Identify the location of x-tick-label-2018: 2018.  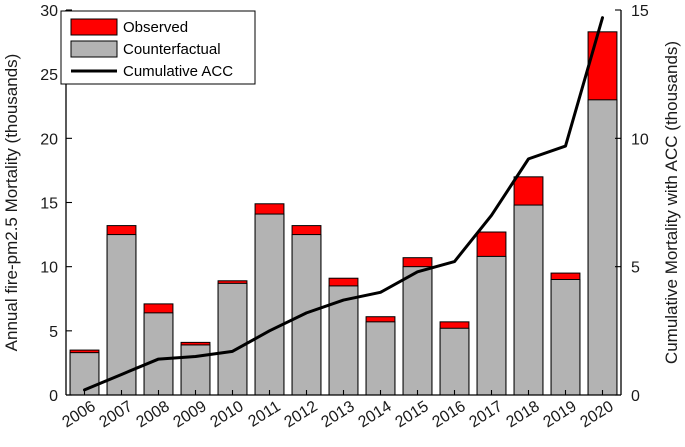
(522, 414).